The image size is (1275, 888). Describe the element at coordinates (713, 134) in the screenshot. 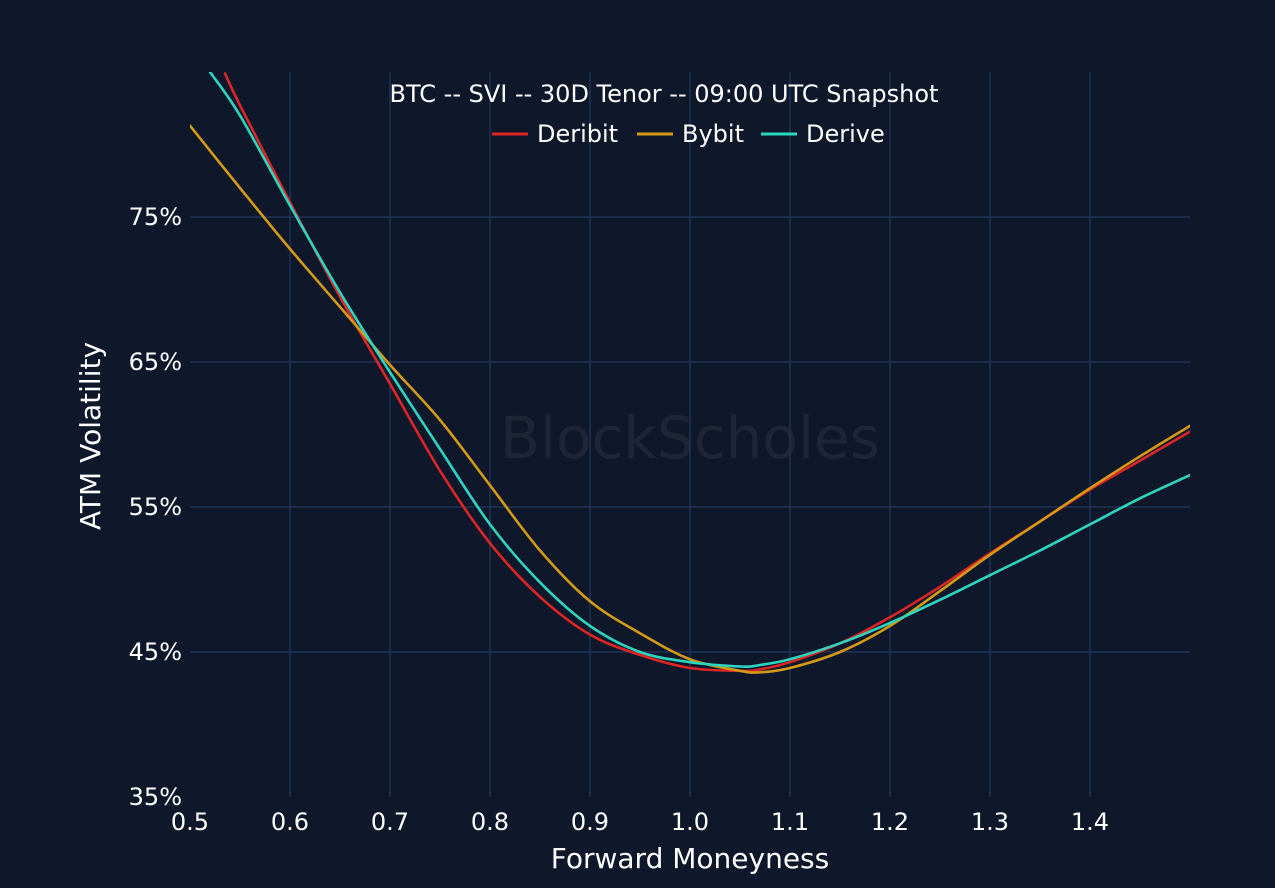

I see `legend-label: Bybit` at that location.